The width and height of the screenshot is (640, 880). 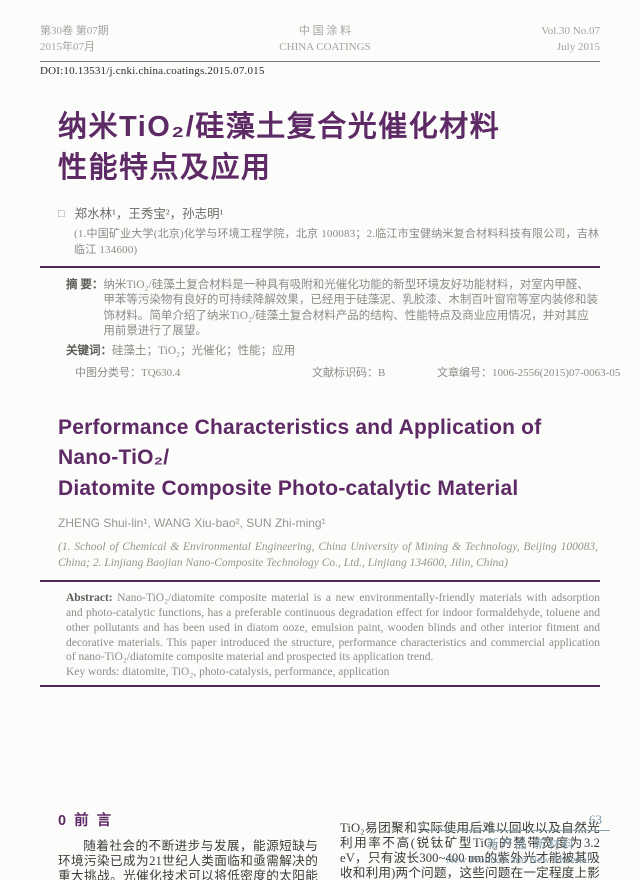 I want to click on article-title-cn: 纳米TiO₂/硅藻土复合光催化材料 性能特点及应用, so click(x=329, y=148).